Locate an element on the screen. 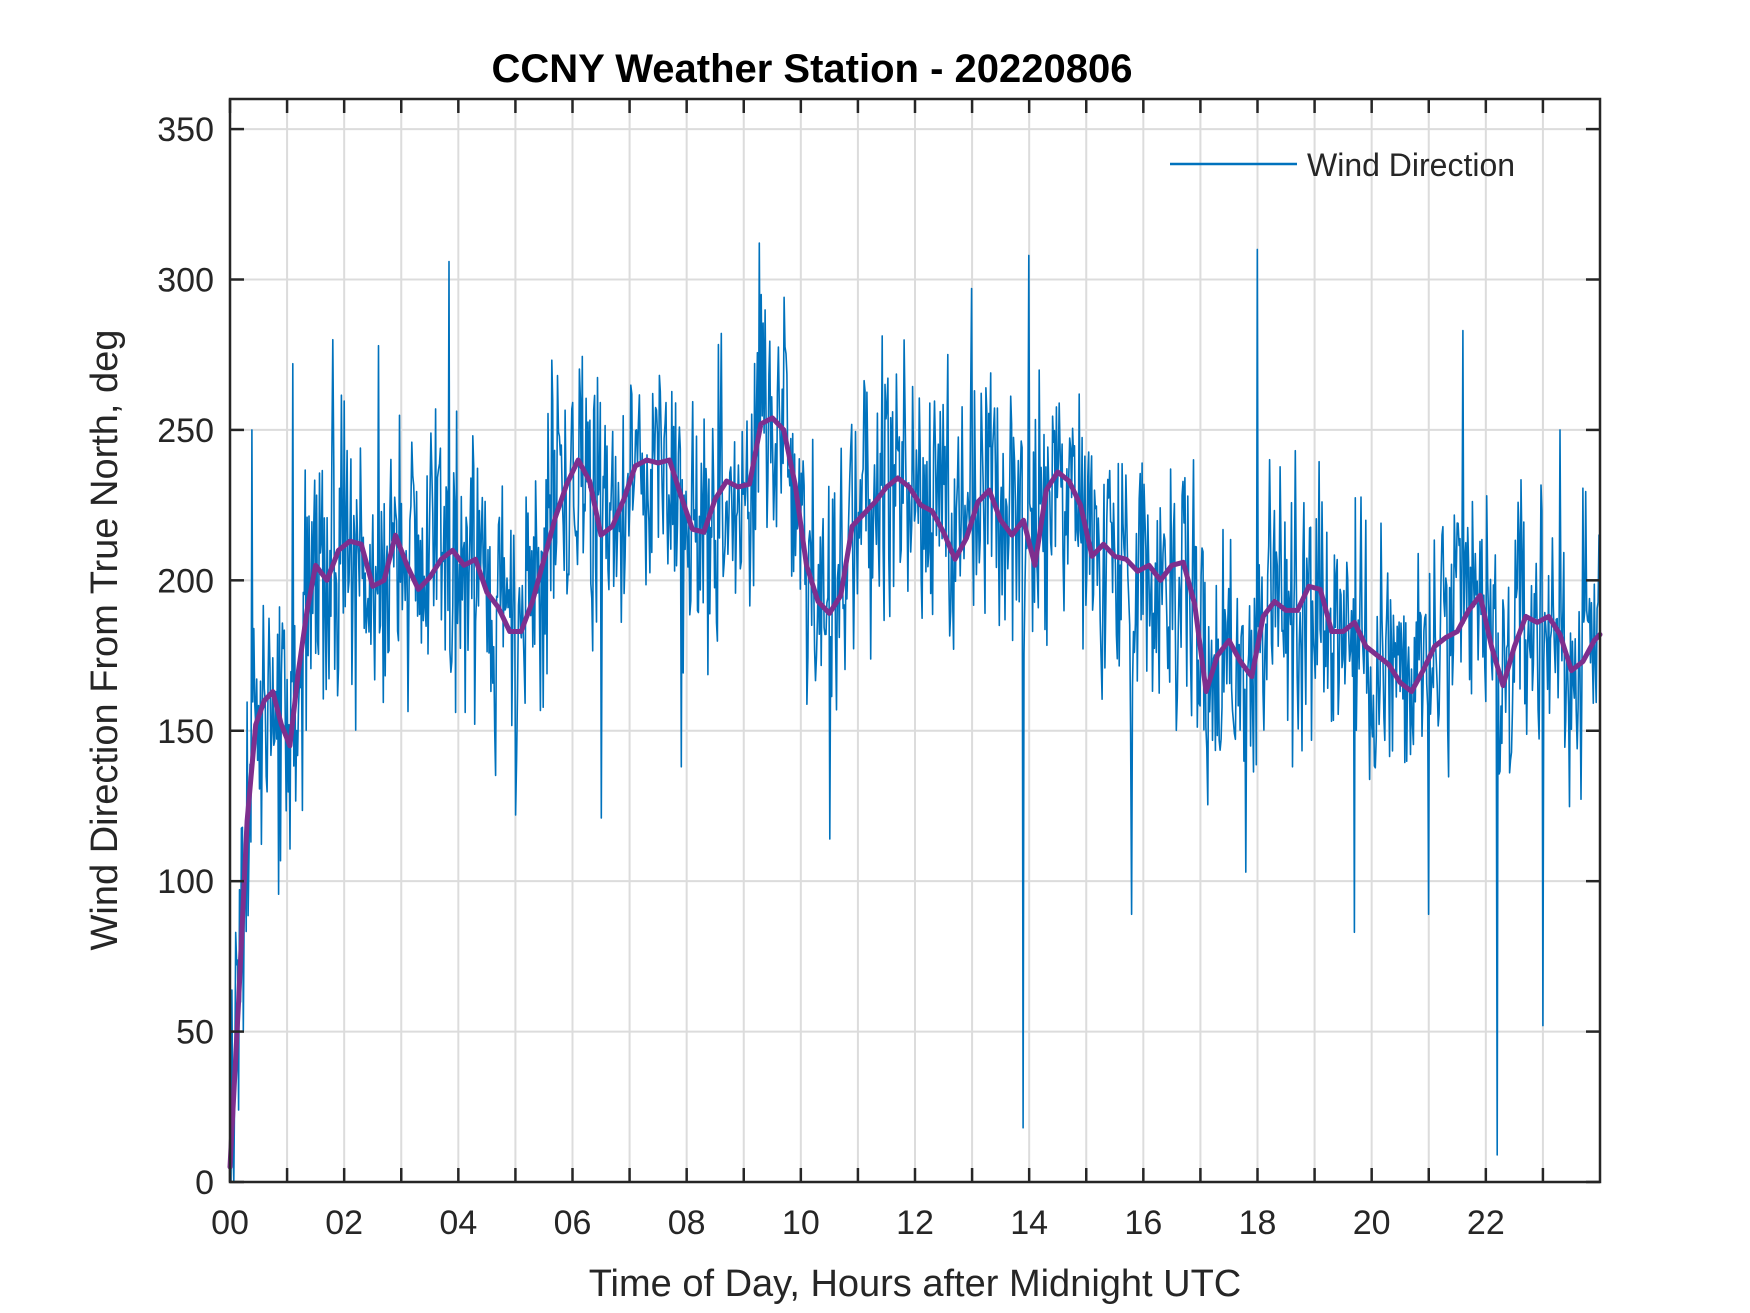  y-tick-label: 0 is located at coordinates (204, 1183).